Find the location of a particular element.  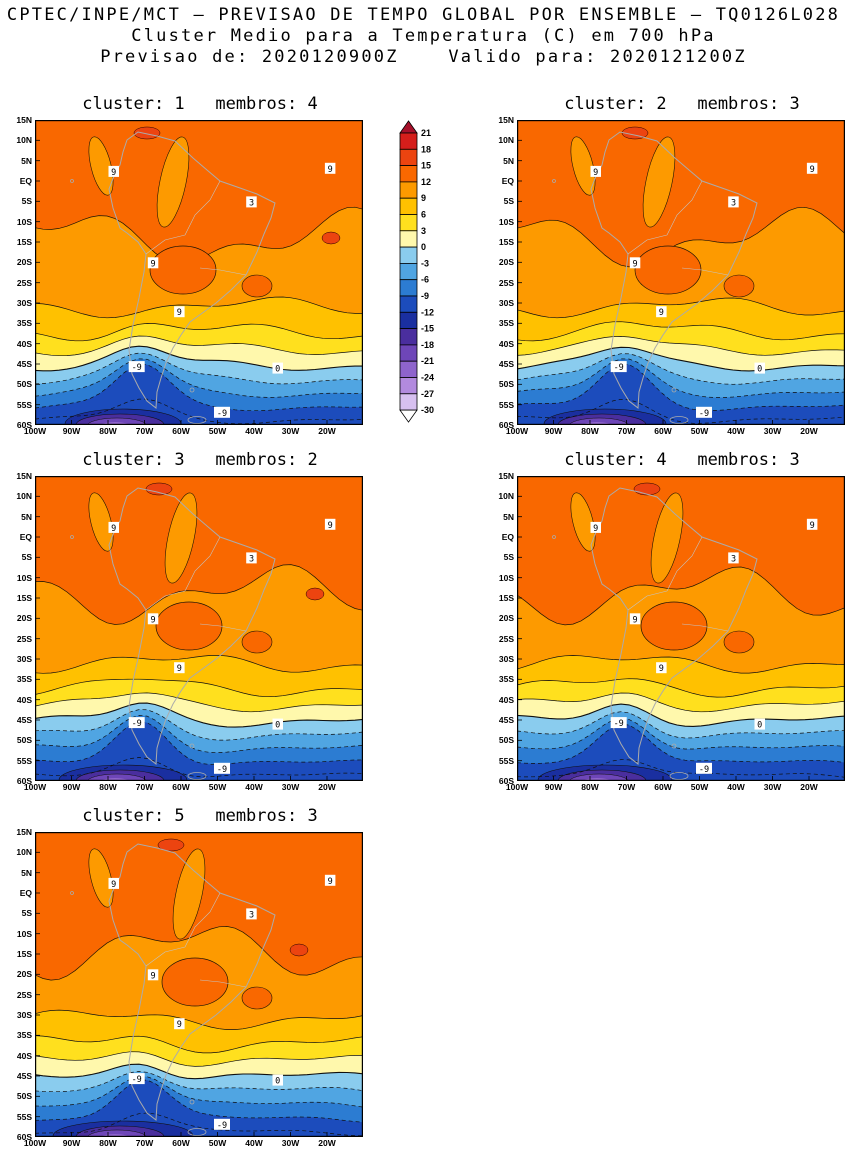

lat-tick-label: 30S is located at coordinates (24, 659).